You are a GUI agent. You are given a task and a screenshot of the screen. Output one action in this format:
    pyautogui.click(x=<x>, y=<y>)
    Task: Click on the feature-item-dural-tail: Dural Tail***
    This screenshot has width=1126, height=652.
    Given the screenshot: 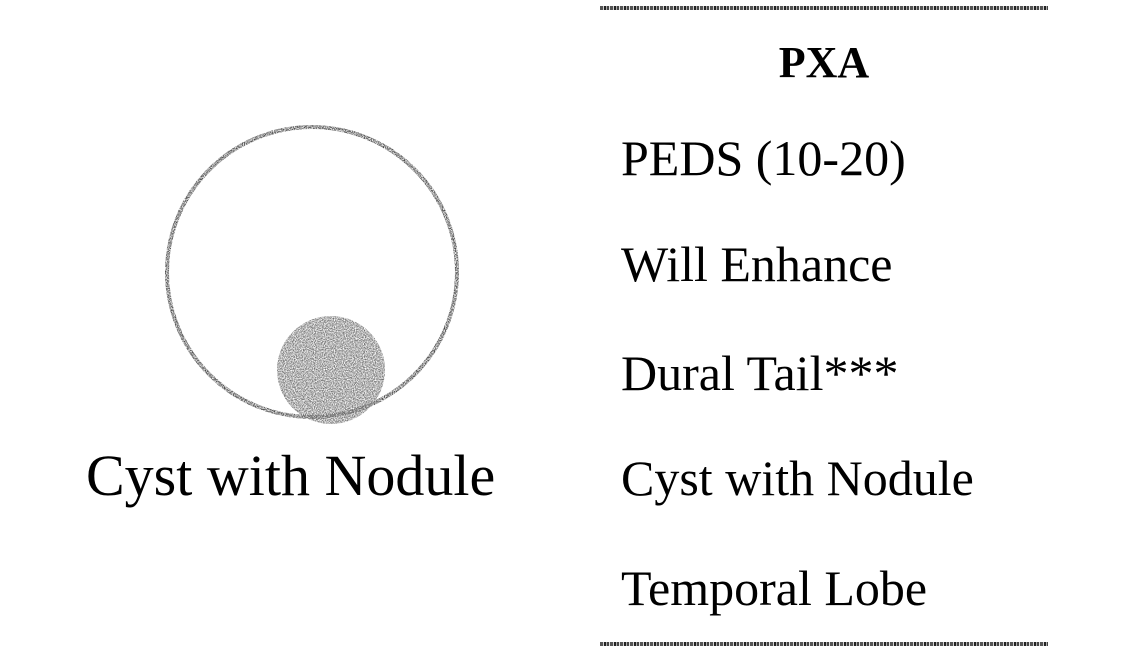 What is the action you would take?
    pyautogui.click(x=760, y=373)
    